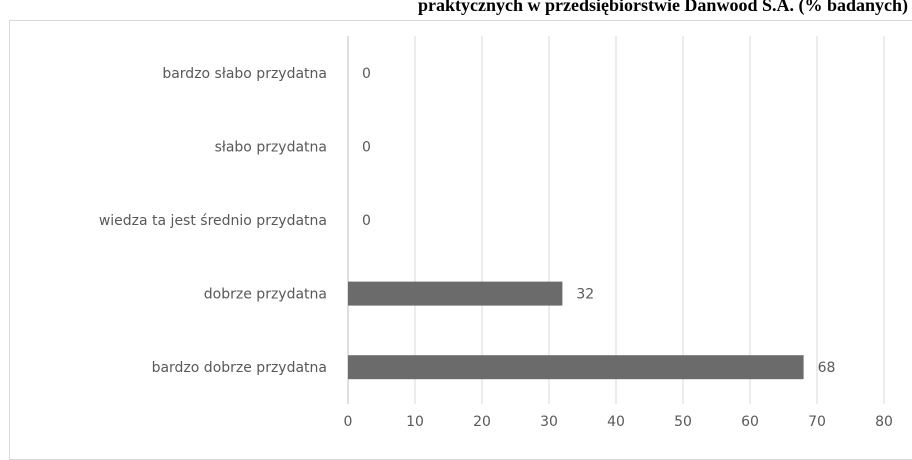  Describe the element at coordinates (348, 422) in the screenshot. I see `x-tick-label: 0` at that location.